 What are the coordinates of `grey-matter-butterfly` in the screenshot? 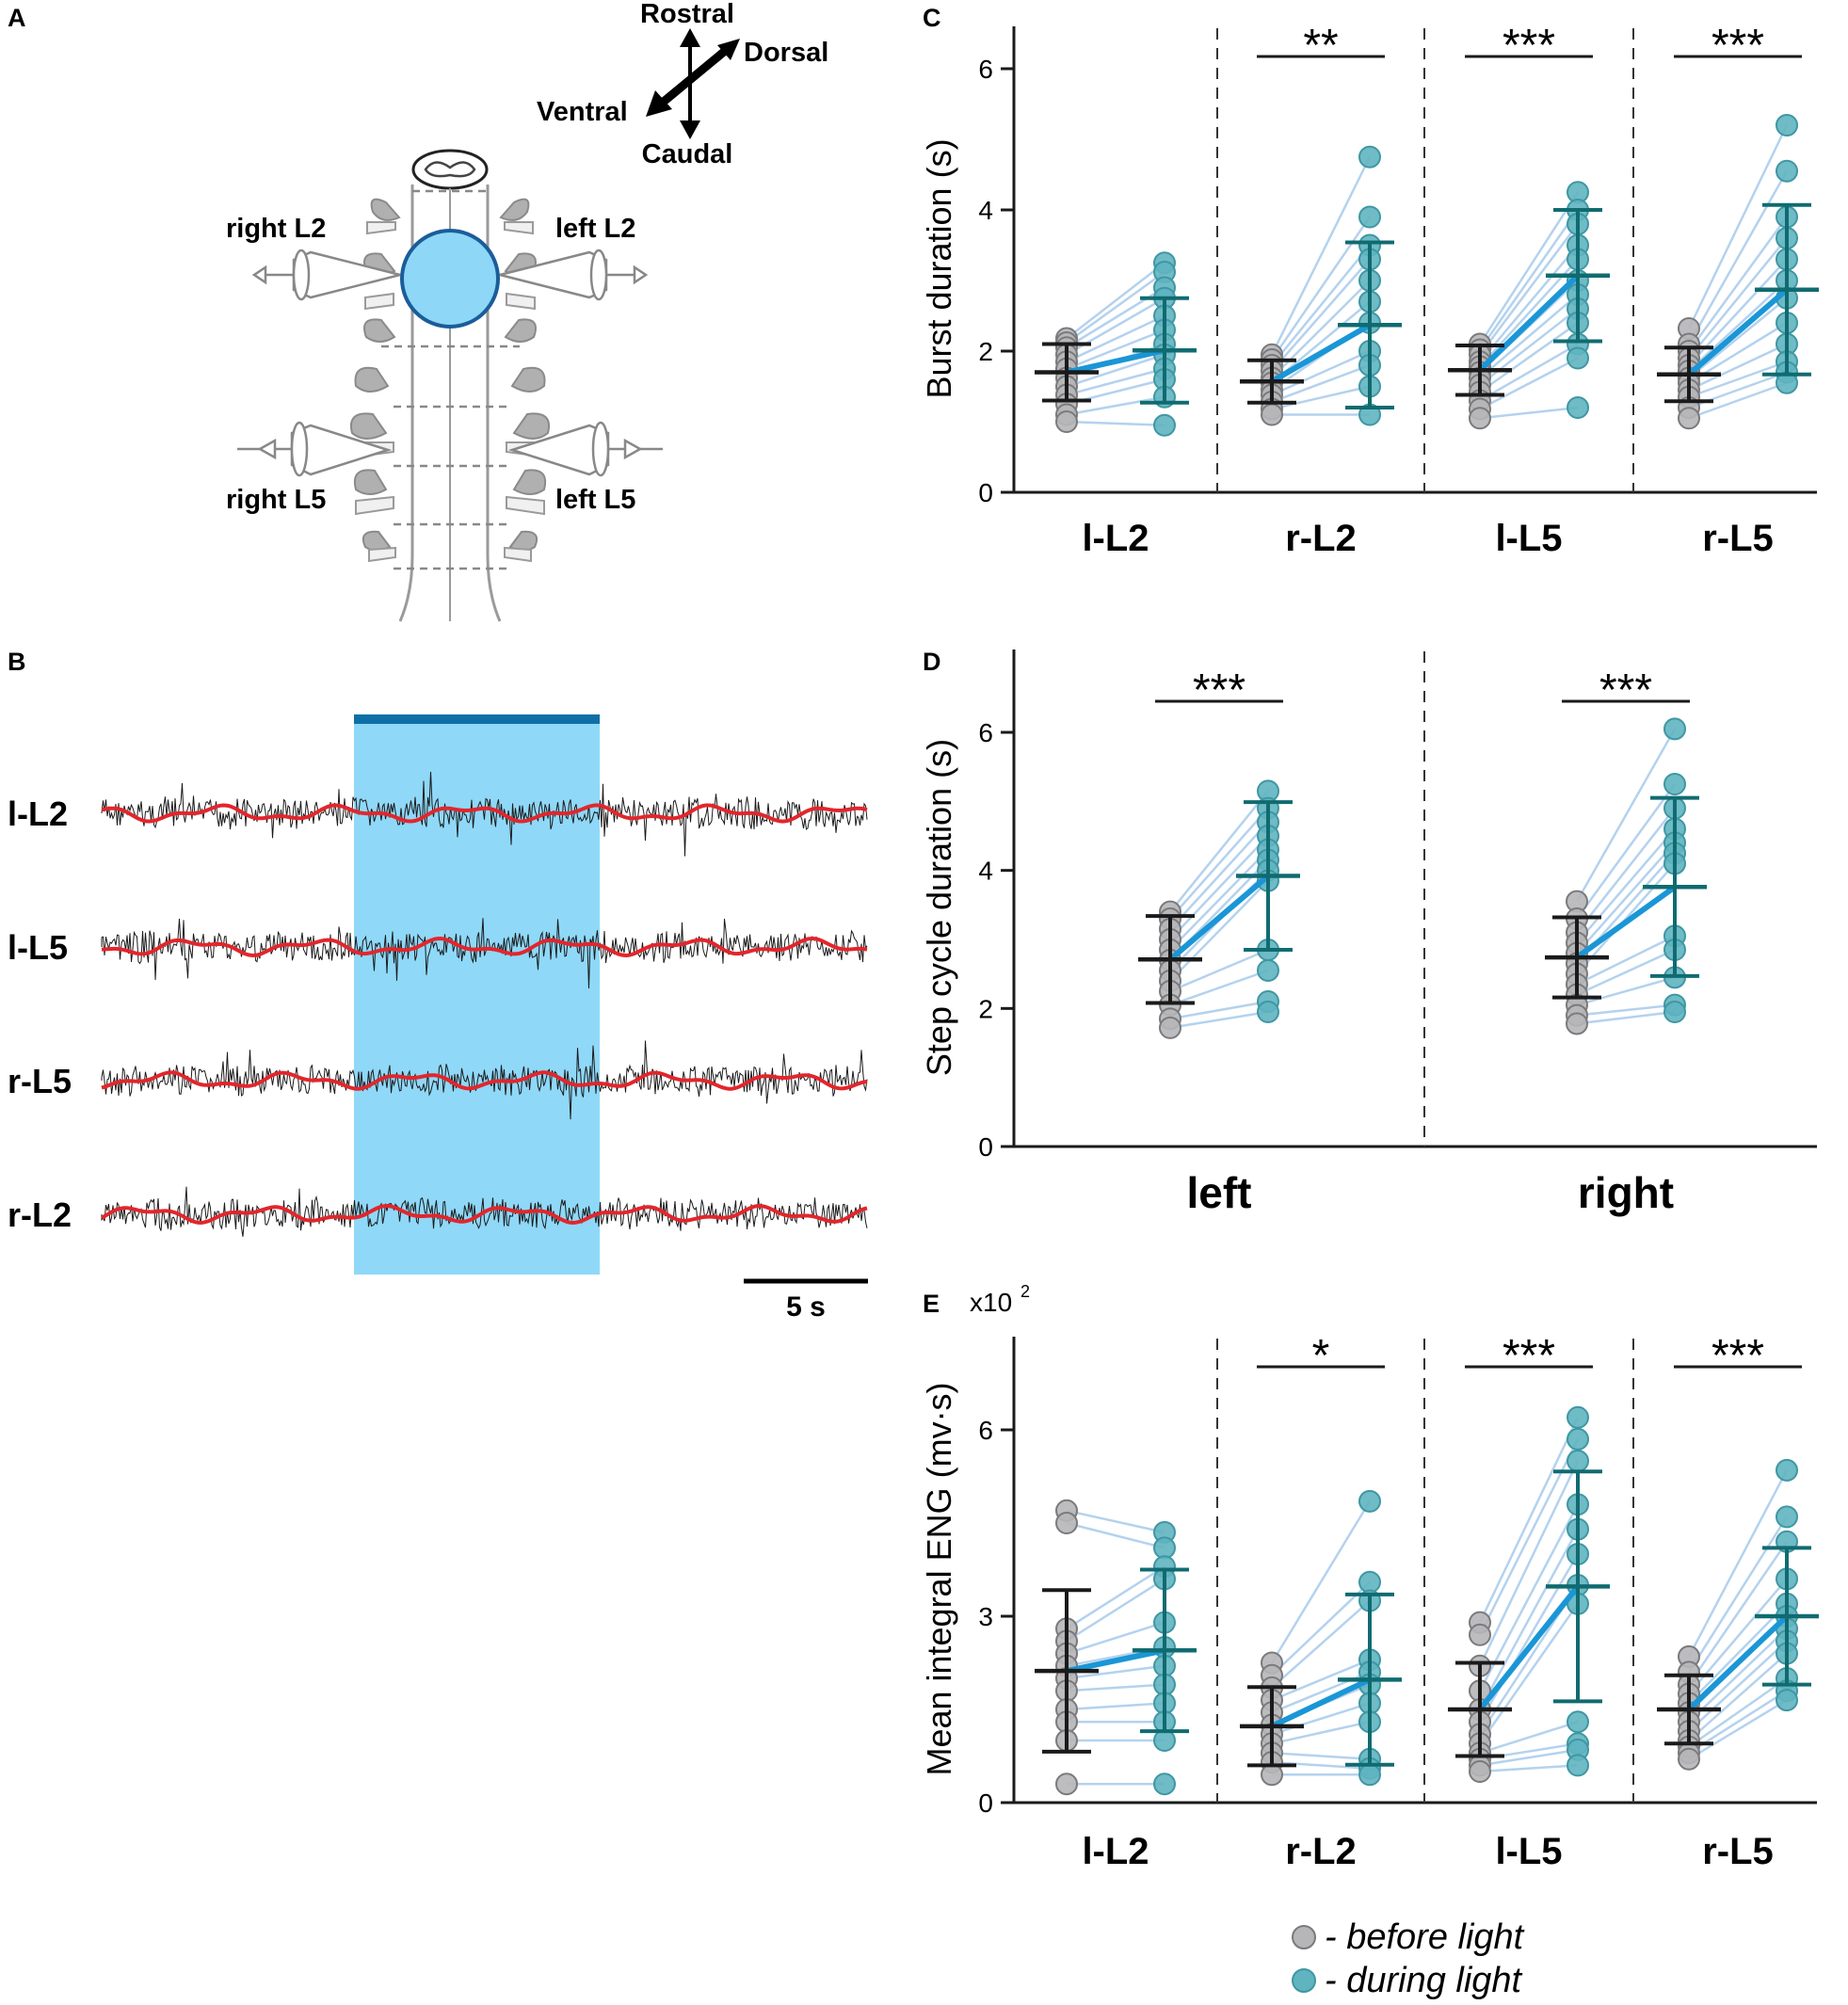 It's located at (450, 169).